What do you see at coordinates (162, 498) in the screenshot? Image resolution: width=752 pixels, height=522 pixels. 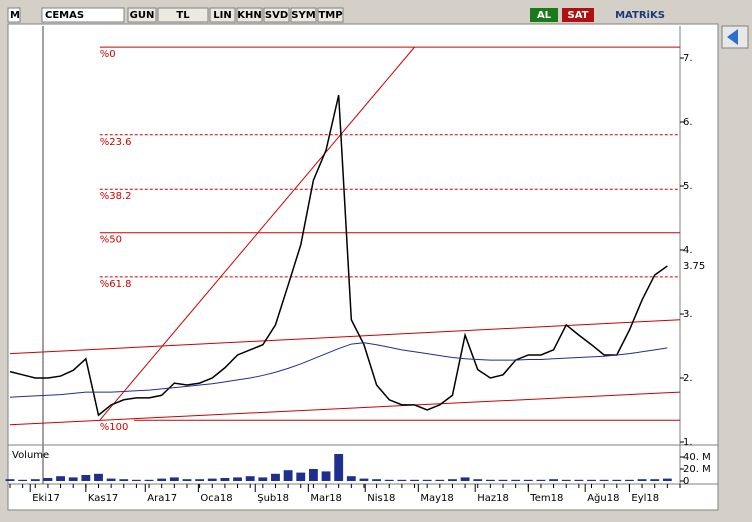 I see `x-tick-label: Ara17` at bounding box center [162, 498].